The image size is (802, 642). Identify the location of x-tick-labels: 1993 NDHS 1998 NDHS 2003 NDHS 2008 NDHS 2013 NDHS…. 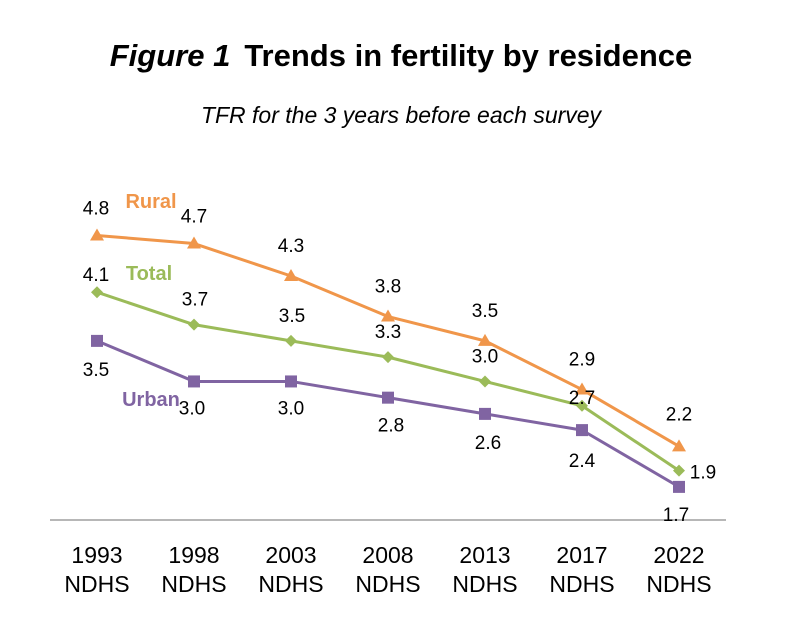
(387, 569).